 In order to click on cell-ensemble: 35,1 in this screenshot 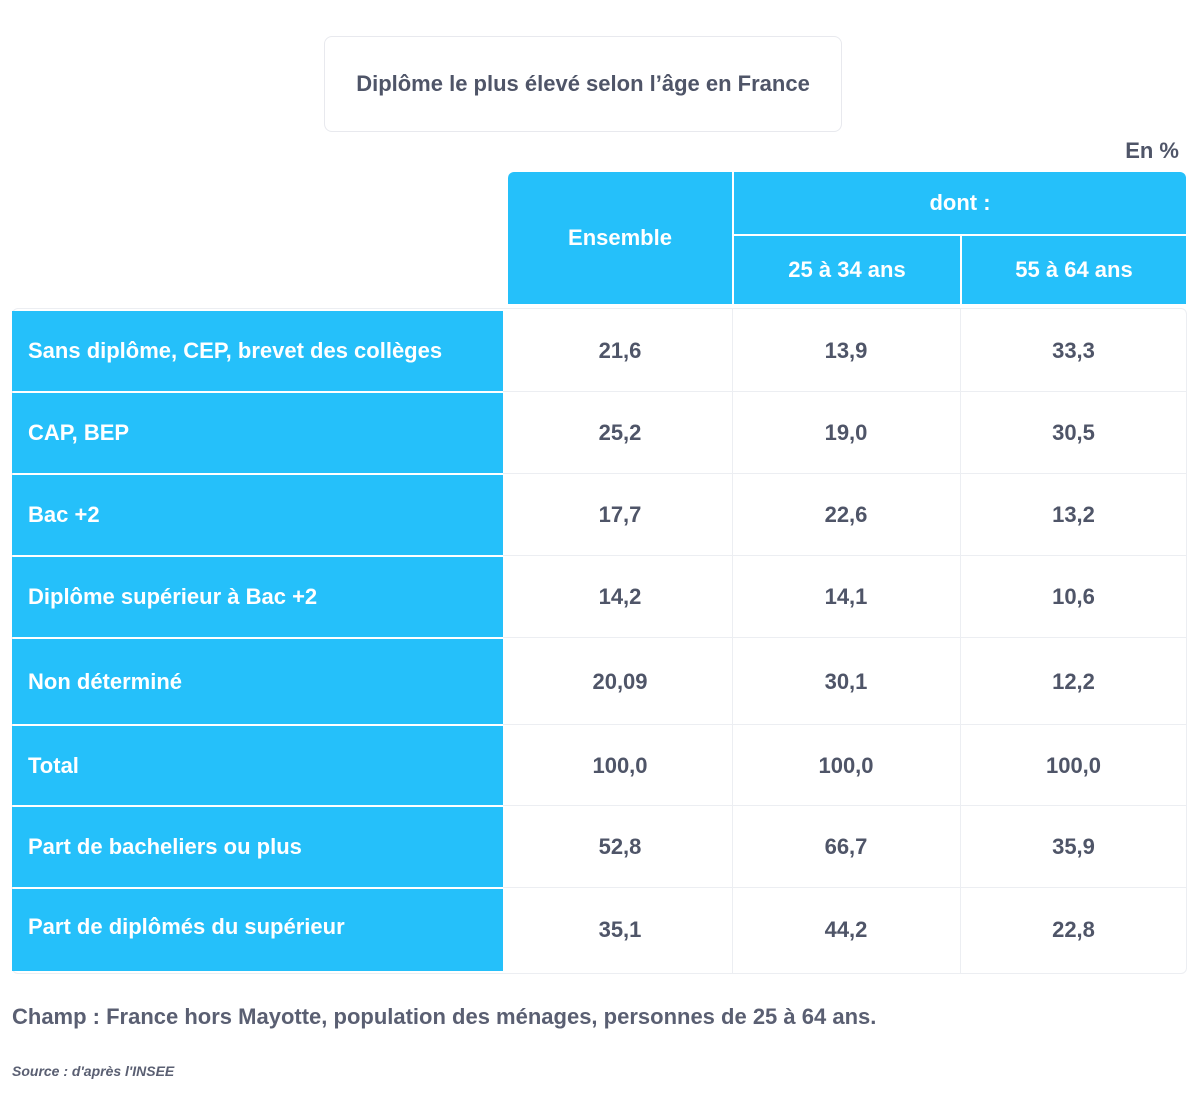, I will do `click(620, 929)`.